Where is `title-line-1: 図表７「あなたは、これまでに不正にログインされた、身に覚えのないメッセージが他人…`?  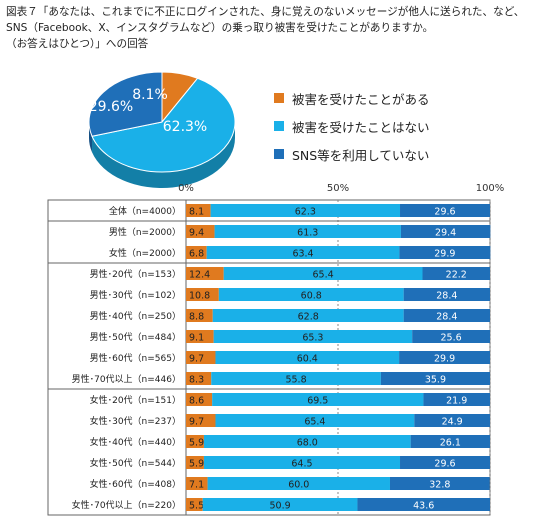
title-line-1: 図表７「あなたは、これまでに不正にログインされた、身に覚えのないメッセージが他人… is located at coordinates (265, 12).